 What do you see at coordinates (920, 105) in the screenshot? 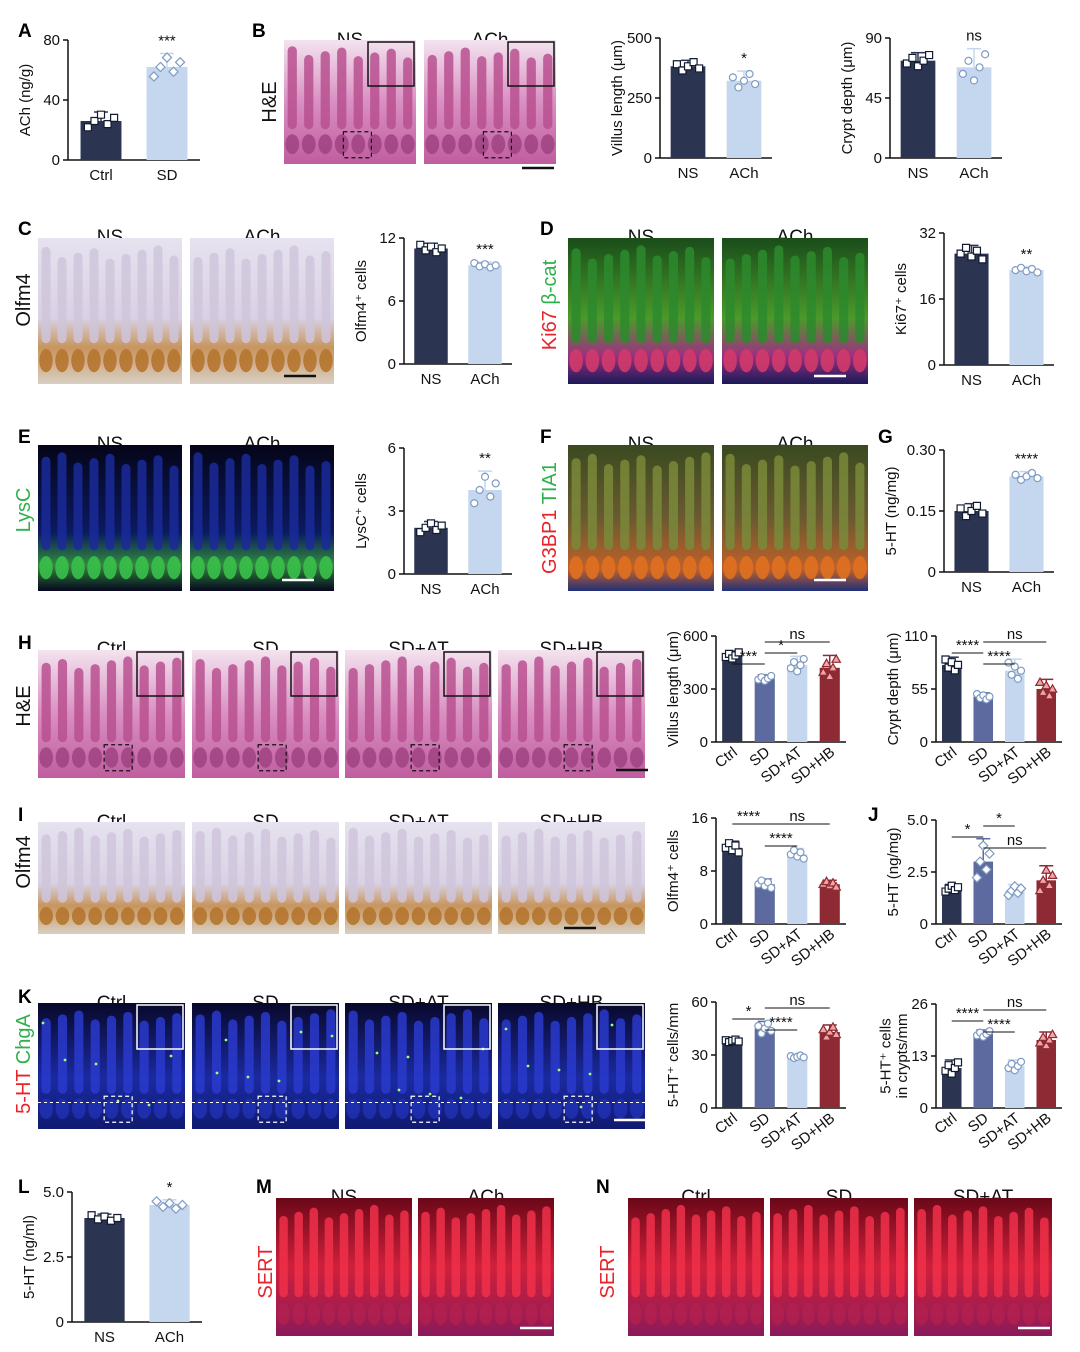
I see `chart-b2: 0 45 90 Crypt depth (μm) NS ACh ns` at bounding box center [920, 105].